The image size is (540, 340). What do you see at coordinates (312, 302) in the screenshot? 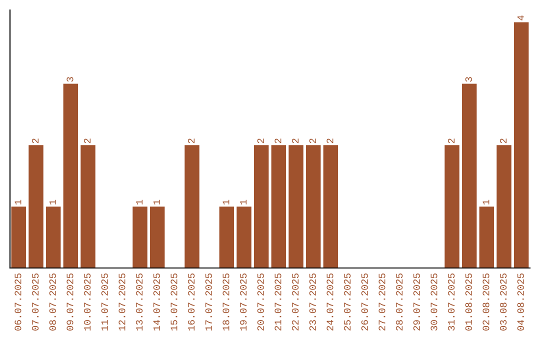
I see `x-tick-label: 23.07.2025` at bounding box center [312, 302].